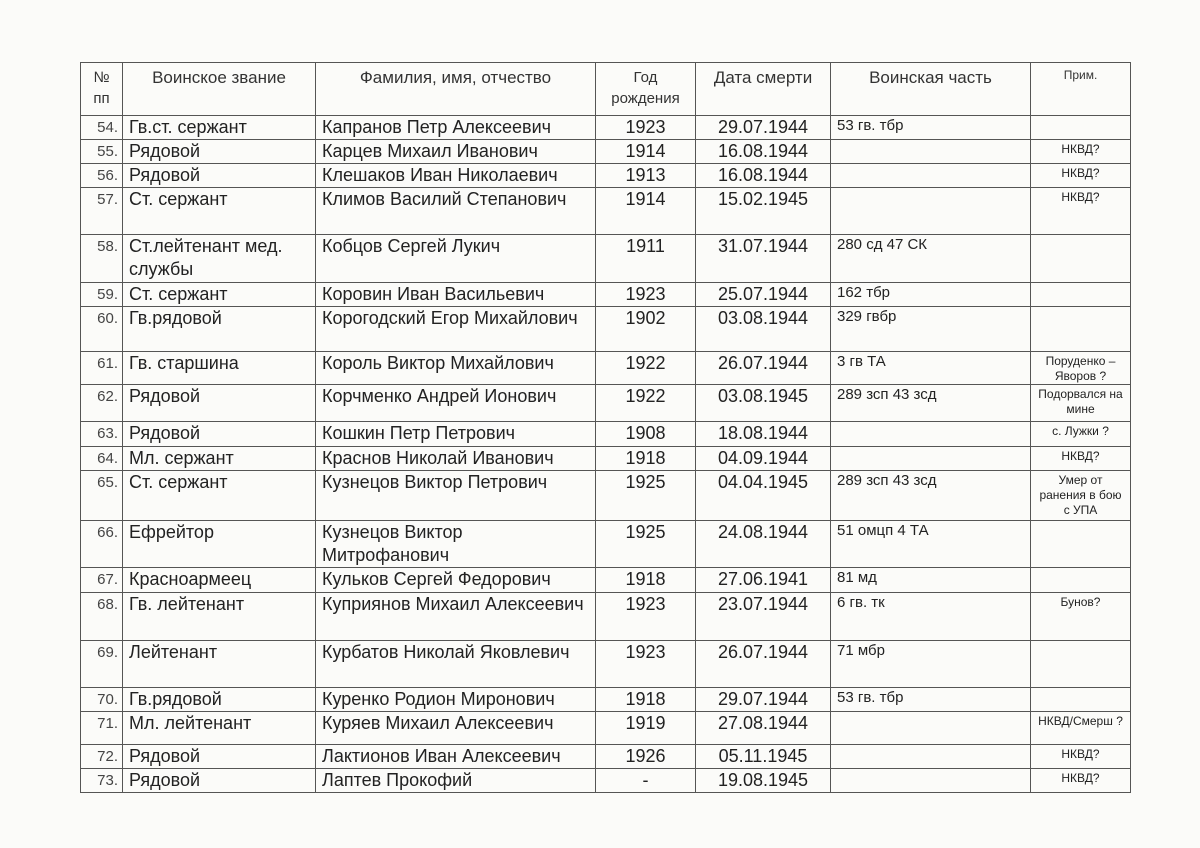 This screenshot has height=848, width=1200. I want to click on cell-death: 18.08.1944, so click(763, 434).